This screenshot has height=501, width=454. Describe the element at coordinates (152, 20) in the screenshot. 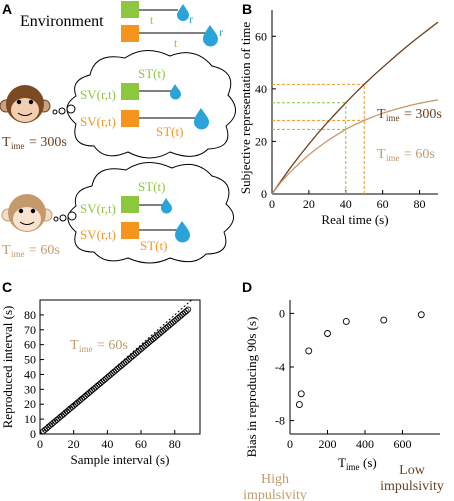

I see `env-green-t-label: t` at that location.